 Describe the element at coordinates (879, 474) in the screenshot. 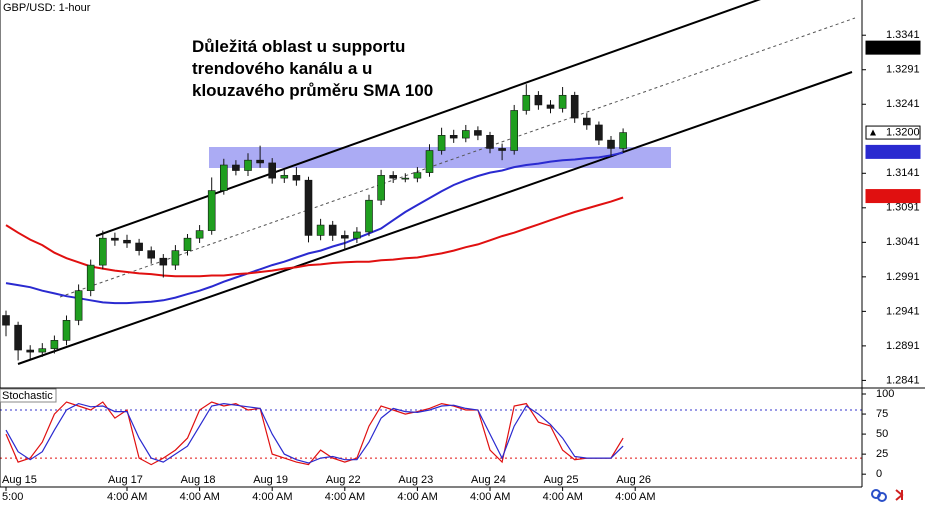

I see `y-tick-label: 0` at that location.